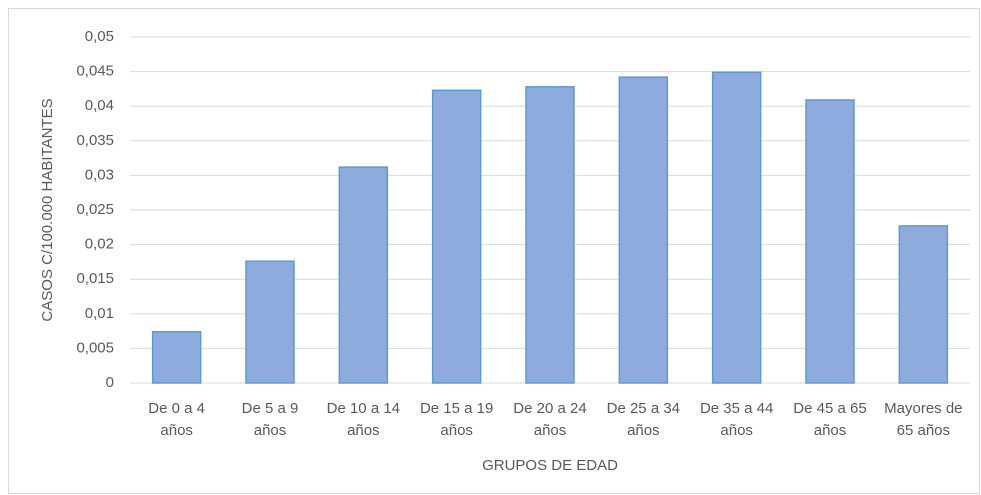 This screenshot has height=495, width=981. What do you see at coordinates (99, 174) in the screenshot?
I see `y-tick-label: 0,03` at bounding box center [99, 174].